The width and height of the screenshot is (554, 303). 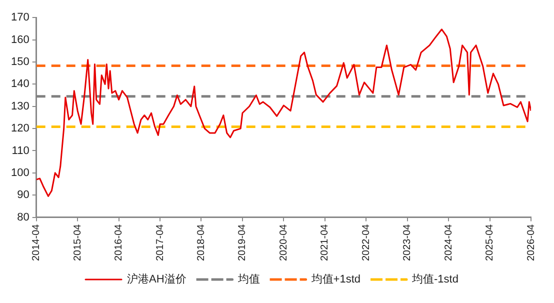 What do you see at coordinates (156, 279) in the screenshot?
I see `legend-label: 沪港AH溢价` at bounding box center [156, 279].